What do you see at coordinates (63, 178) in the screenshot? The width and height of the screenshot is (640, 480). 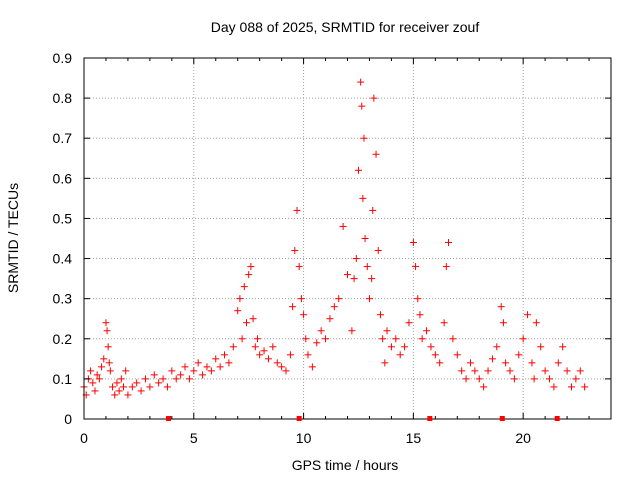 I see `y-tick-label: 0.6` at bounding box center [63, 178].